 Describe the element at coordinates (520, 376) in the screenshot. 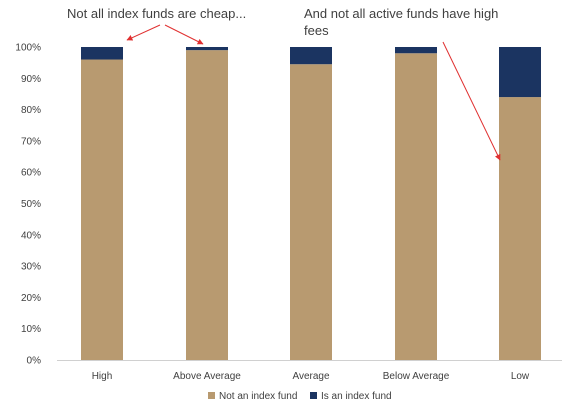

I see `x-tick-label: Low` at that location.